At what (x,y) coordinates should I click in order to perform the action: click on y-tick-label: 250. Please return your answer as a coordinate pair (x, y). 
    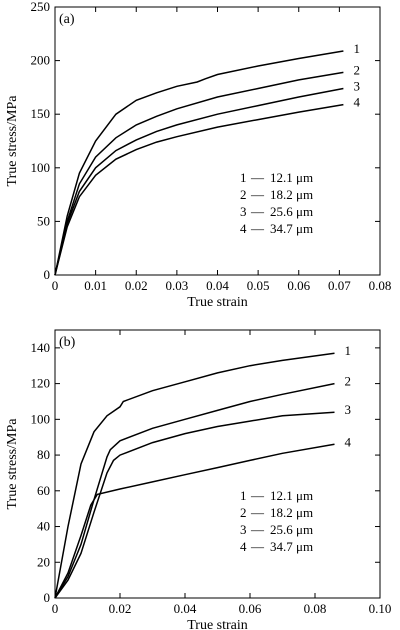
    Looking at the image, I should click on (41, 7).